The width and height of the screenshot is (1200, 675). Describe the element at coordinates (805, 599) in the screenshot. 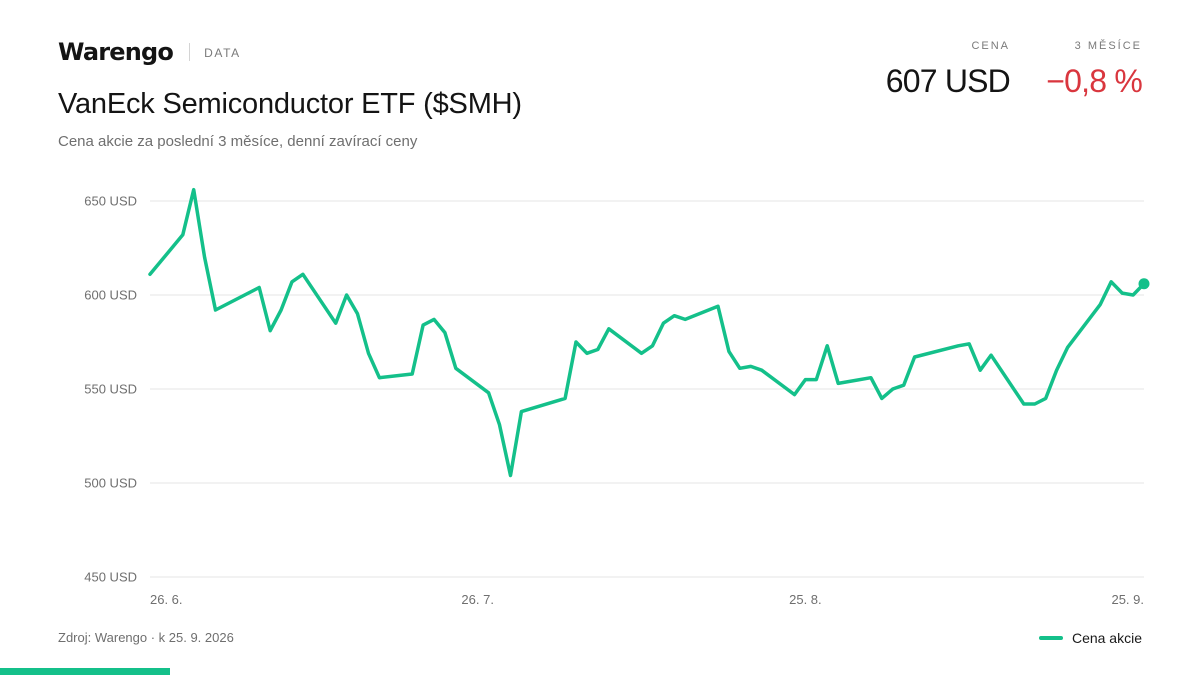

I see `x-tick-label: 25. 8.` at that location.